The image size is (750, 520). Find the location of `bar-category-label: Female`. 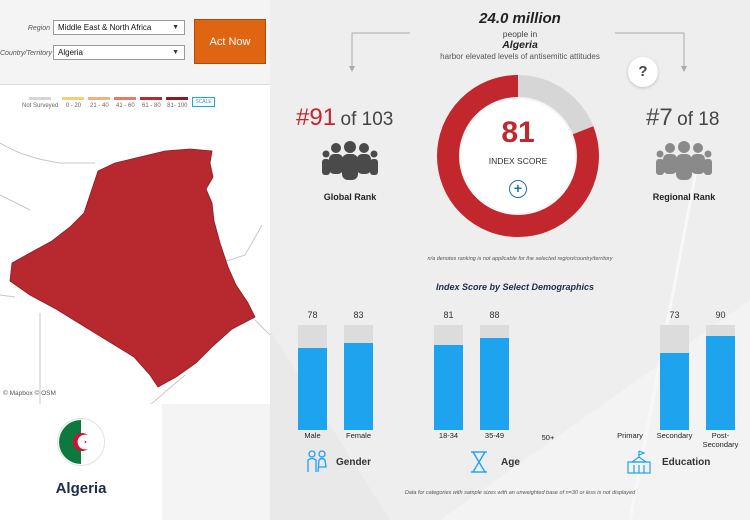

bar-category-label: Female is located at coordinates (358, 435).